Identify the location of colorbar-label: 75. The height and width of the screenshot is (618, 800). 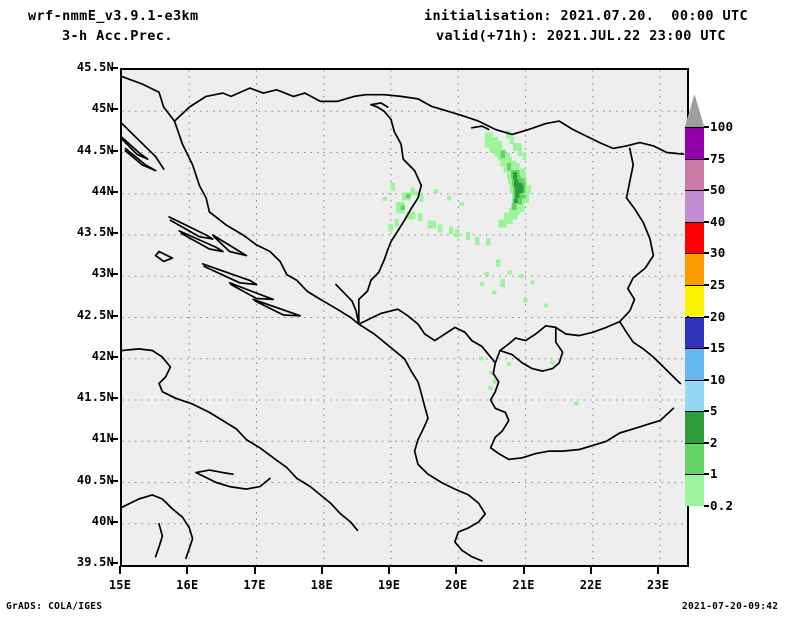
(718, 158).